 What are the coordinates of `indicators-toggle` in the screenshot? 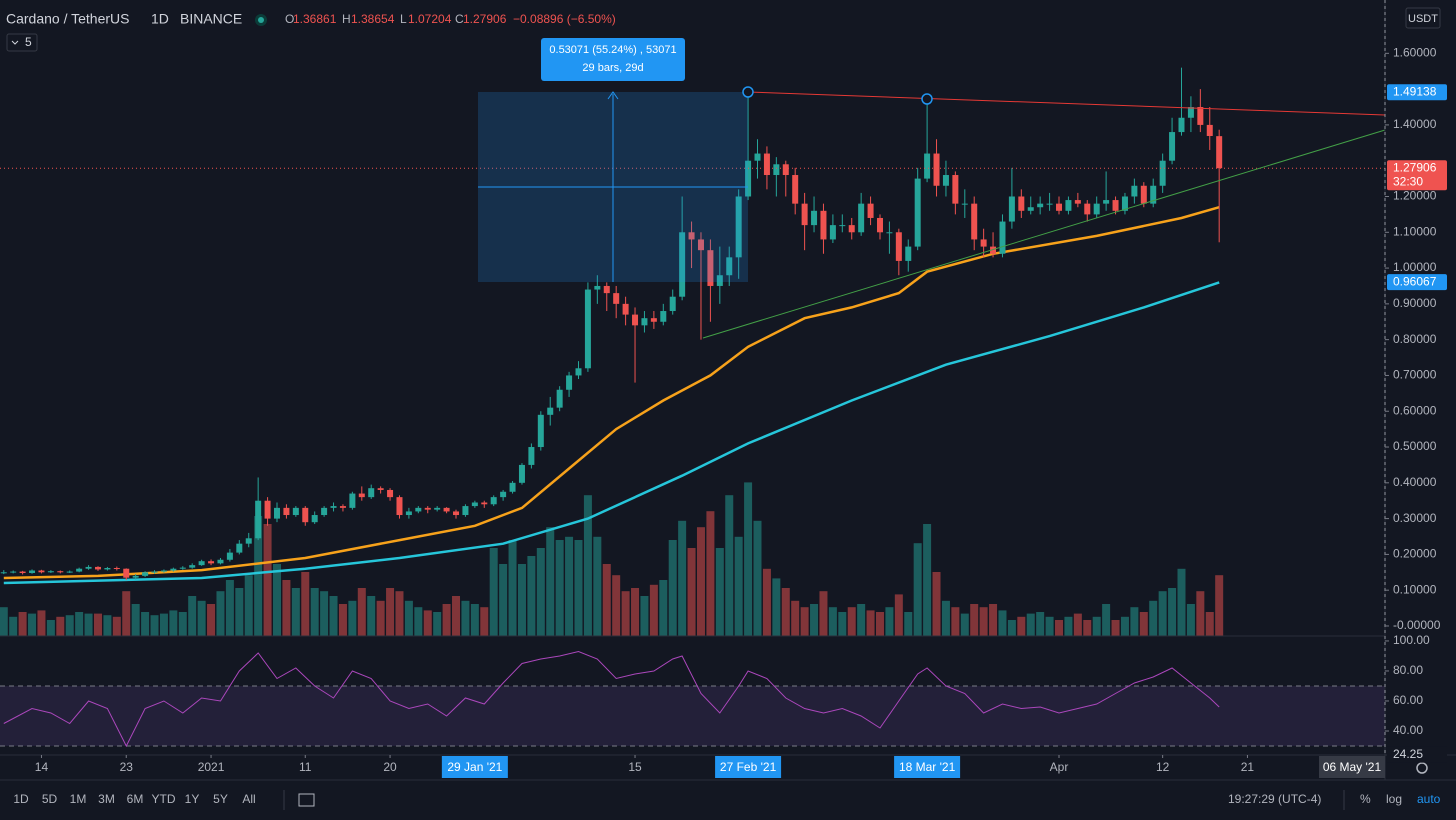 It's located at (22, 42).